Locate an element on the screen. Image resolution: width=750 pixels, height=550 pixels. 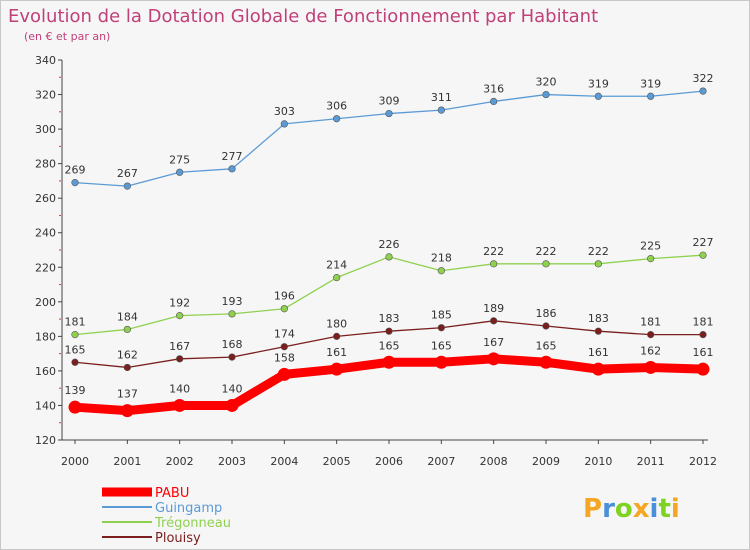
x-tick-label: 2008 is located at coordinates (494, 461).